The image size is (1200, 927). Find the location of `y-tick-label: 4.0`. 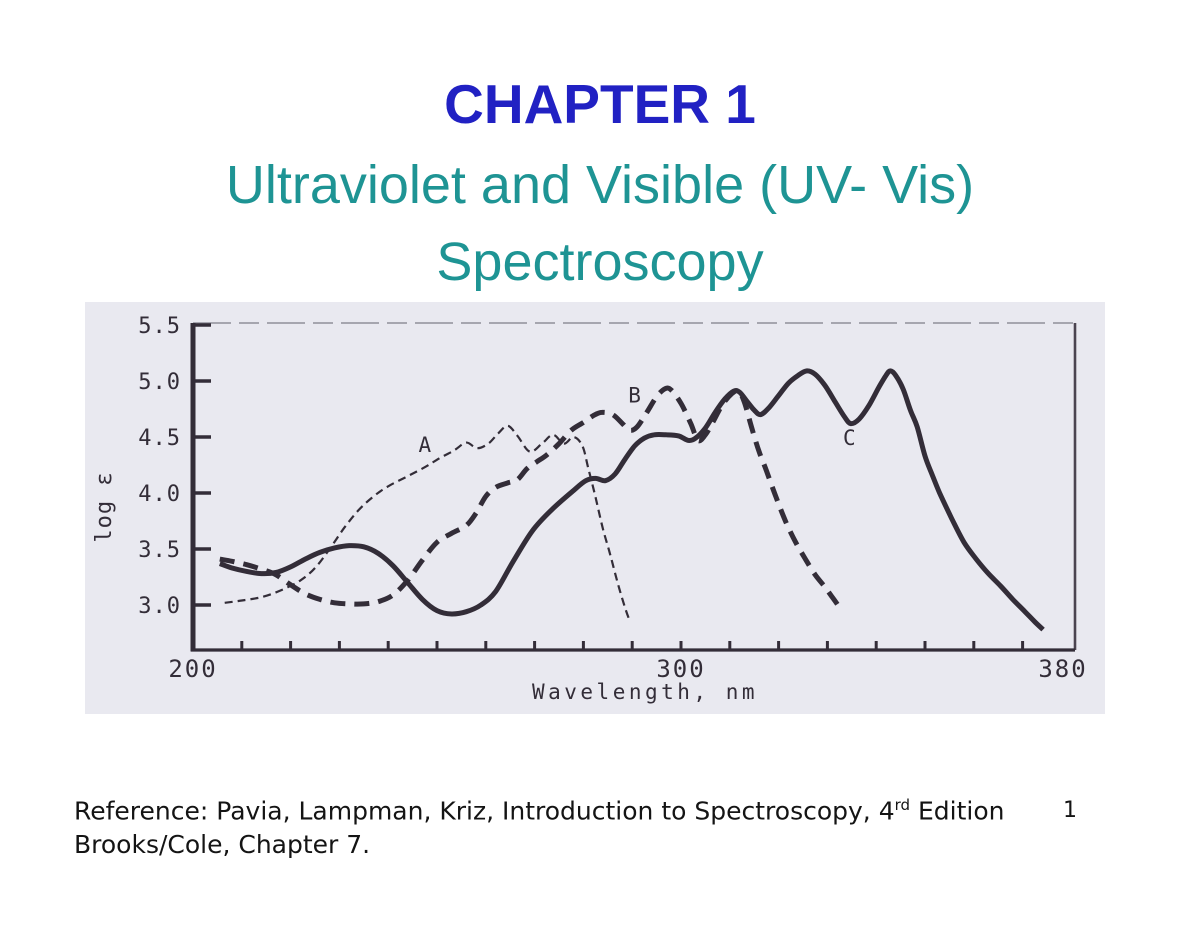

y-tick-label: 4.0 is located at coordinates (159, 494).